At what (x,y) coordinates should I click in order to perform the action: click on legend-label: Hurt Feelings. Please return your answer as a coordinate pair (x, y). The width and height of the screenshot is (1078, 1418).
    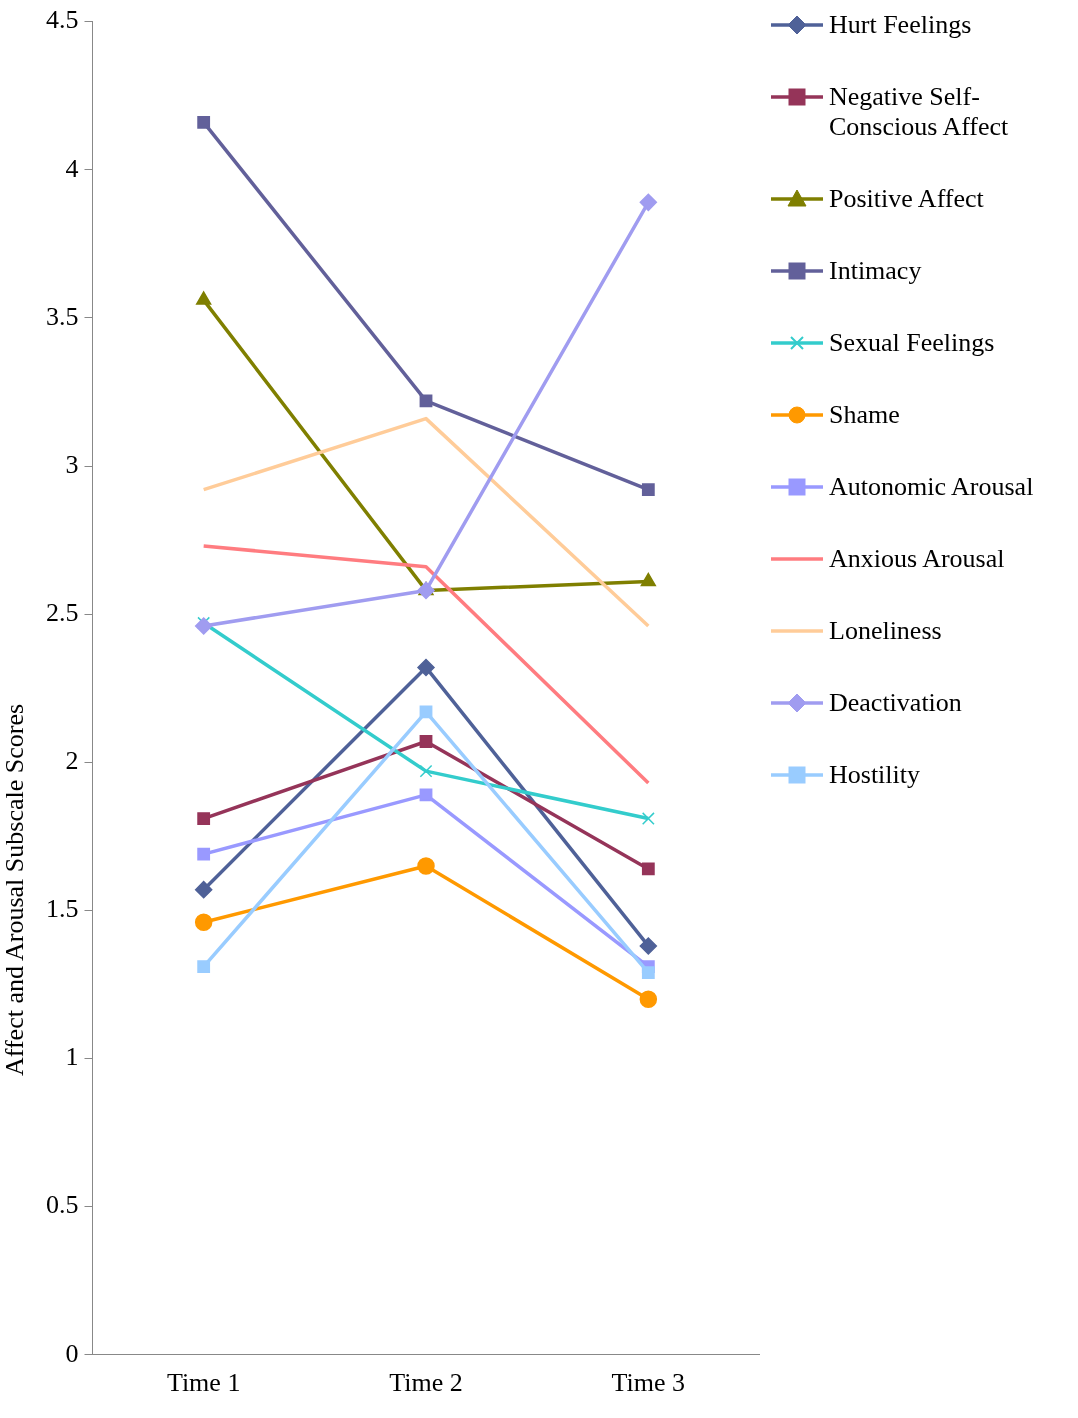
    Looking at the image, I should click on (900, 25).